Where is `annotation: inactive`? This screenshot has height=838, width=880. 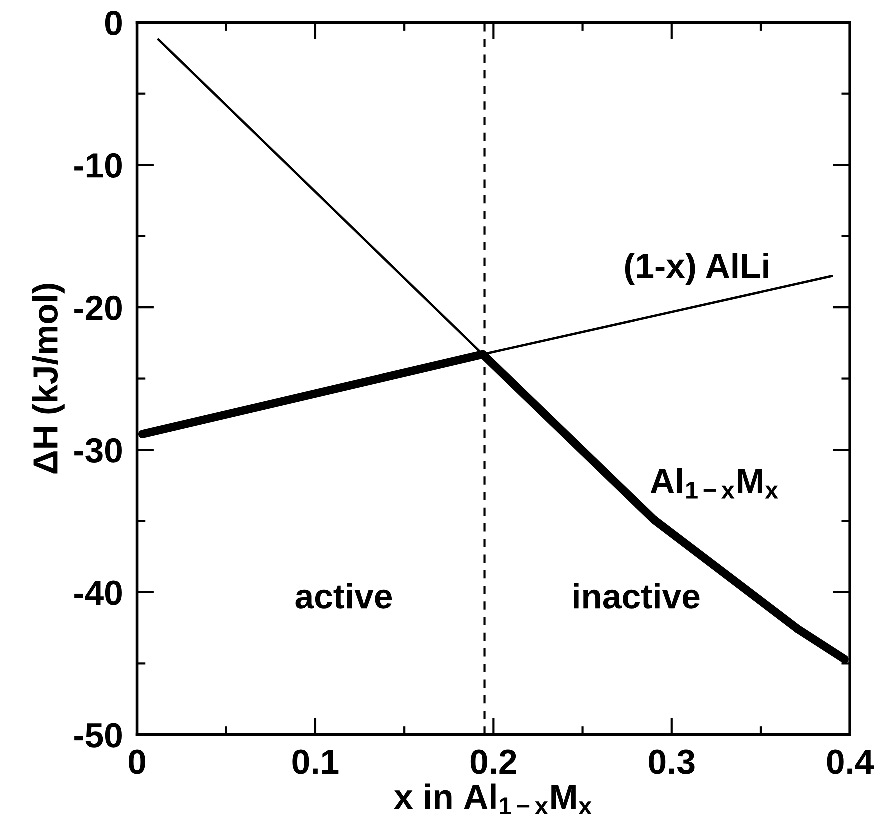
annotation: inactive is located at coordinates (637, 596).